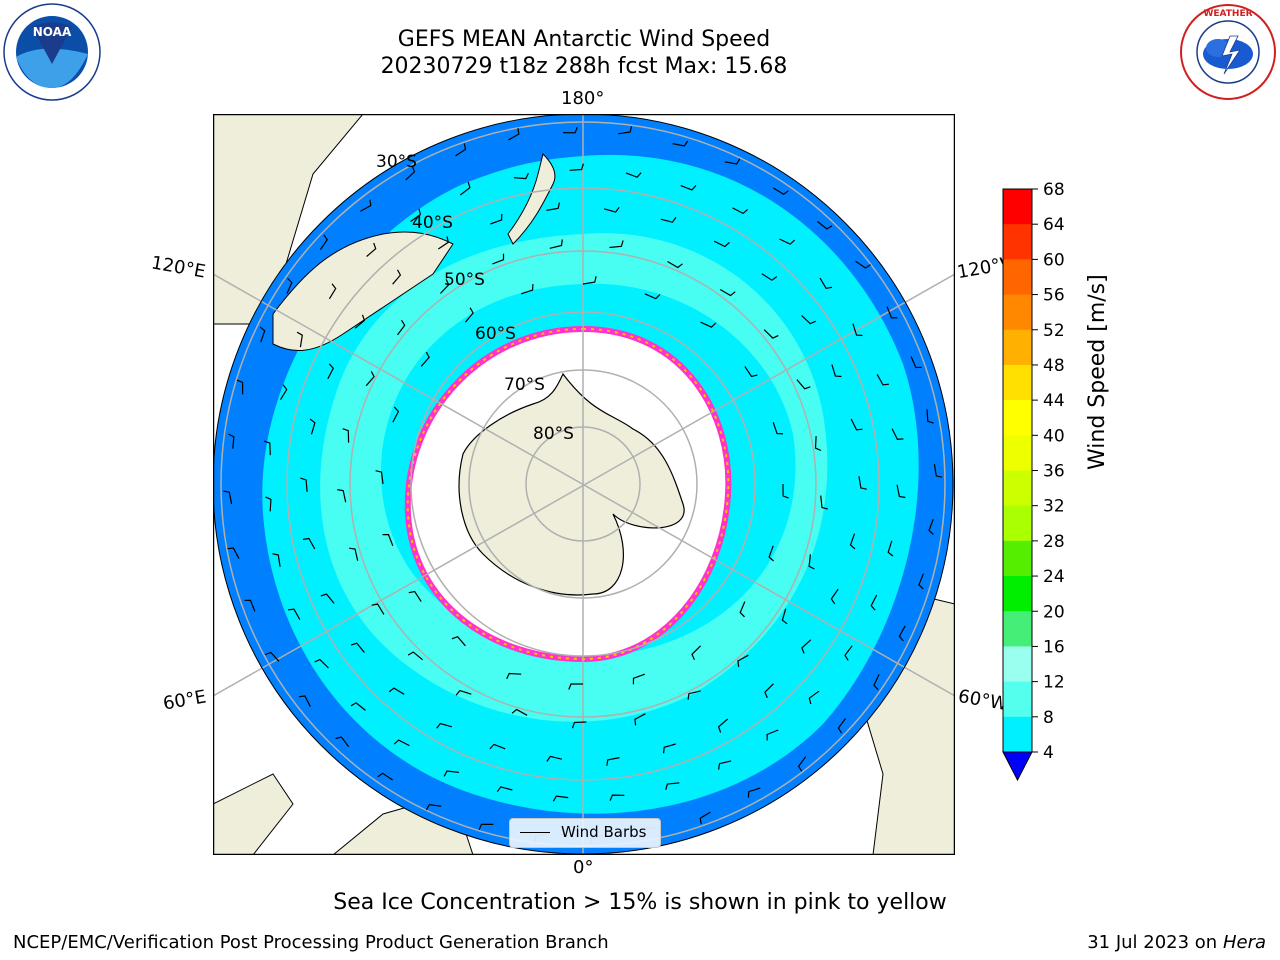 The width and height of the screenshot is (1280, 960). Describe the element at coordinates (1054, 190) in the screenshot. I see `colorbar-tick-label: 68` at that location.